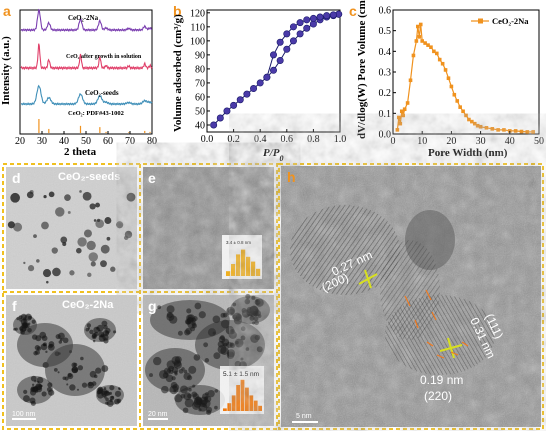 This screenshot has width=546, height=431. Describe the element at coordinates (152, 141) in the screenshot. I see `xrd-x-tick-label: 80` at that location.